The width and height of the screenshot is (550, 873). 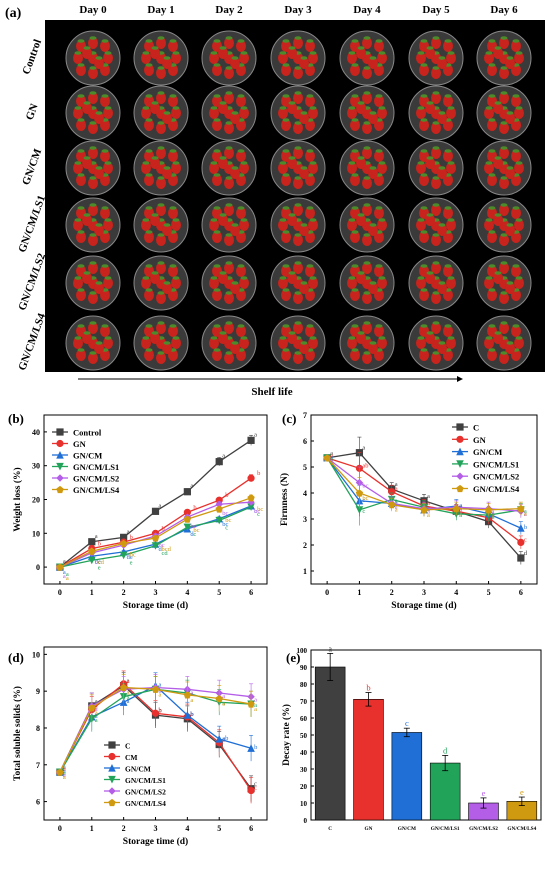 I want to click on significance-letter: de, so click(x=98, y=561).